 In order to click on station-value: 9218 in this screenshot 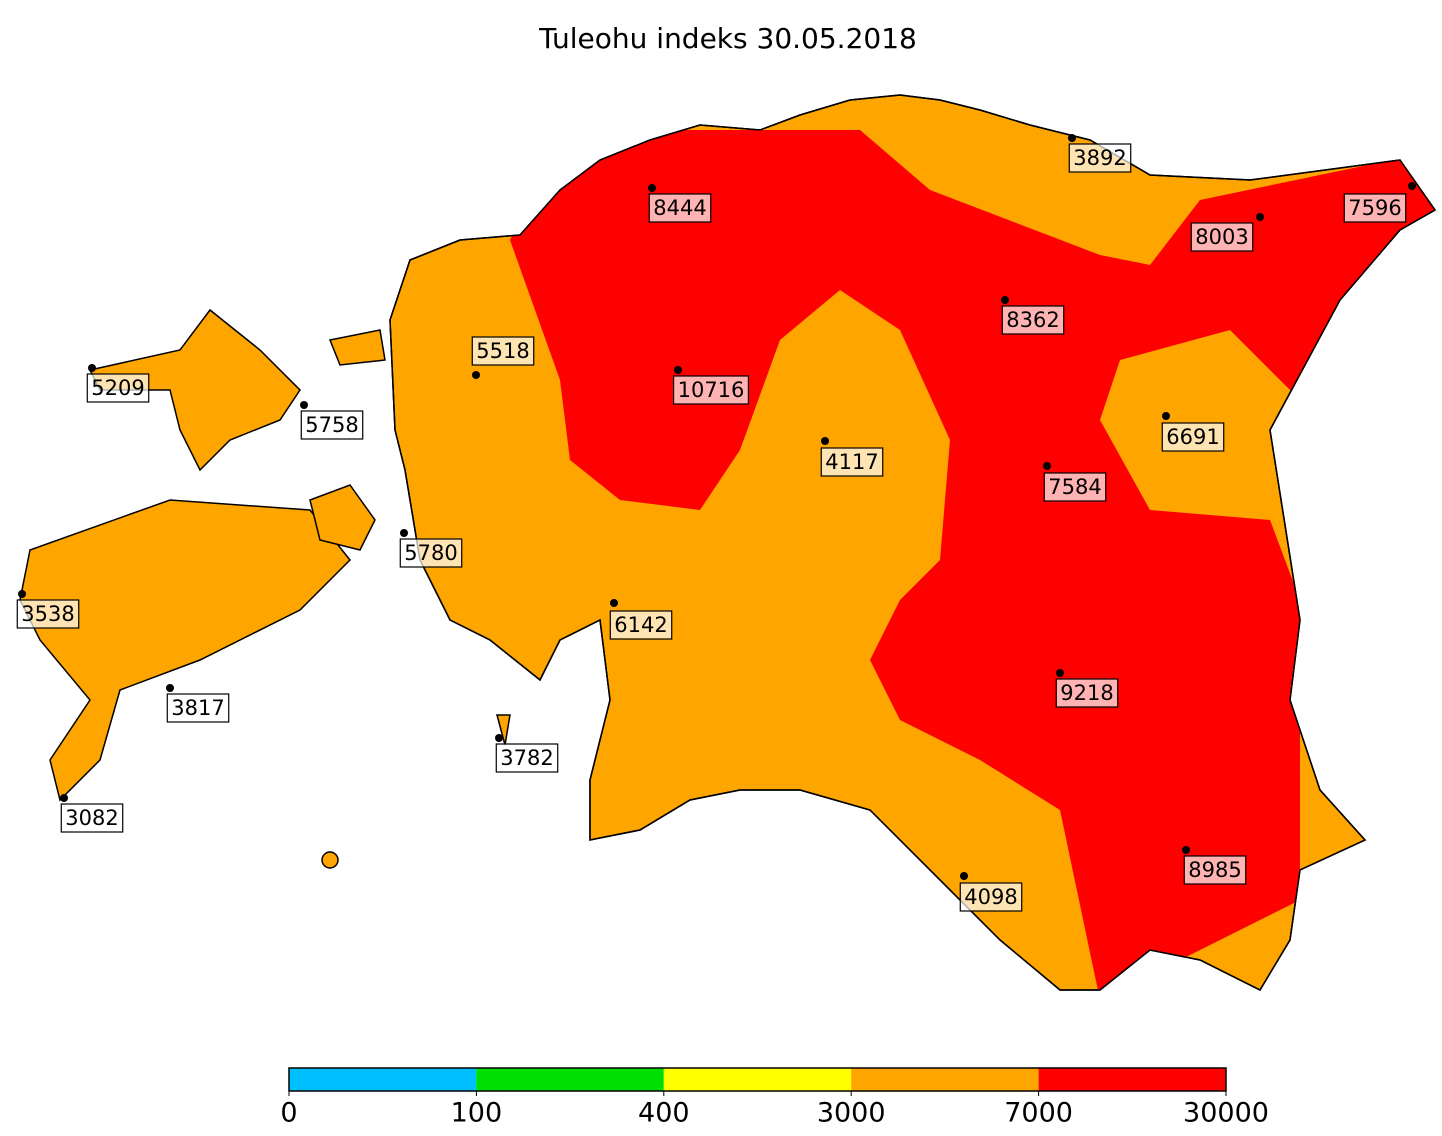, I will do `click(1086, 693)`.